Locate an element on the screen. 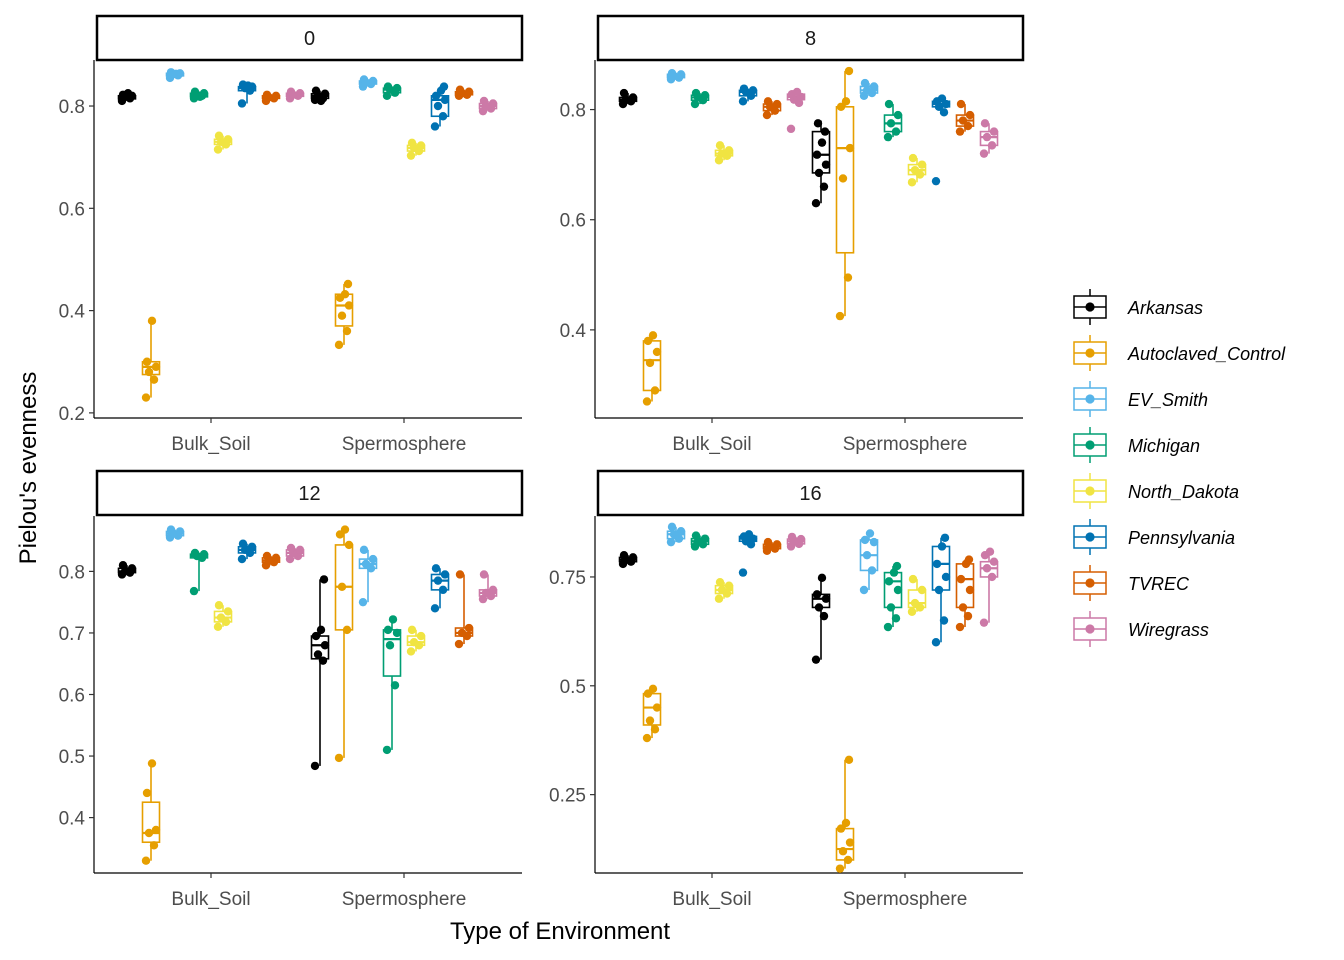 This screenshot has width=1344, height=960. y-axis-title: Pielou's evenness is located at coordinates (28, 468).